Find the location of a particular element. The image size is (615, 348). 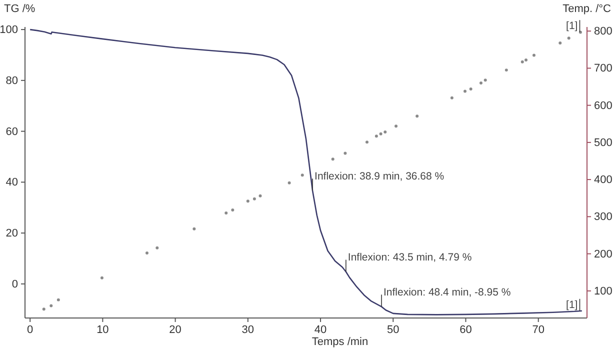

annotation: Inflexion: 38.9 min, 36.68 % is located at coordinates (379, 176).